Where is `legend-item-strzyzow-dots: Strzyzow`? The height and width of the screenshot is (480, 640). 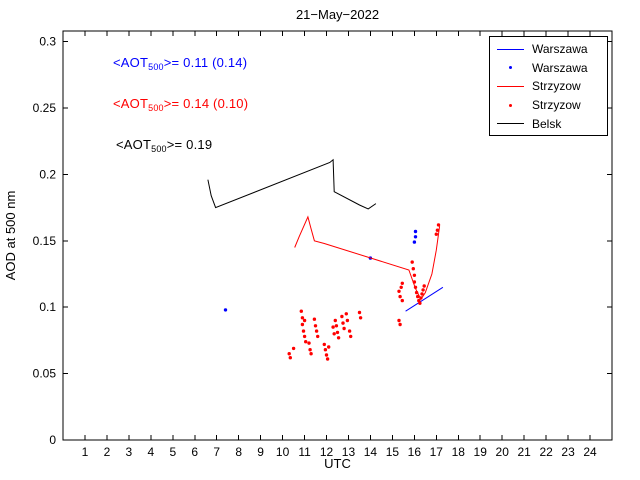
legend-item-strzyzow-dots: Strzyzow is located at coordinates (548, 105).